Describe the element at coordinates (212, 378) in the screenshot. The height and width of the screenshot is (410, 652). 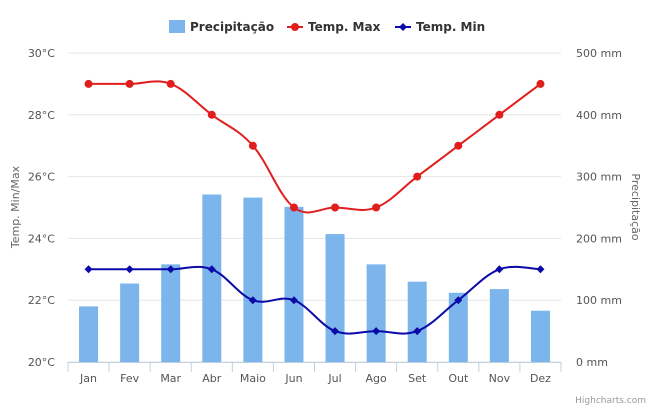
I see `x-tick-label: Abr` at that location.